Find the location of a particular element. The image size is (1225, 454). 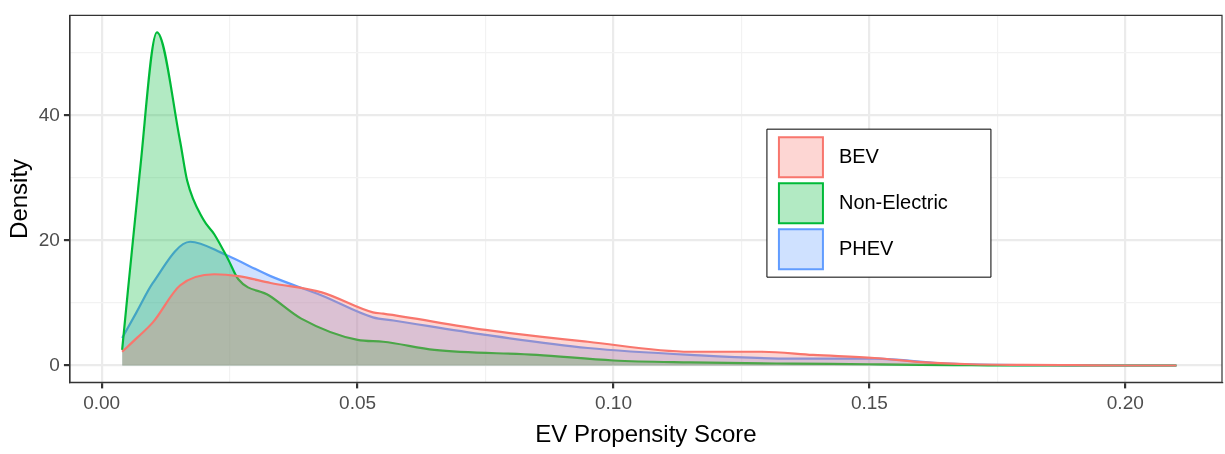

x-tick-label: 0.20 is located at coordinates (1125, 403).